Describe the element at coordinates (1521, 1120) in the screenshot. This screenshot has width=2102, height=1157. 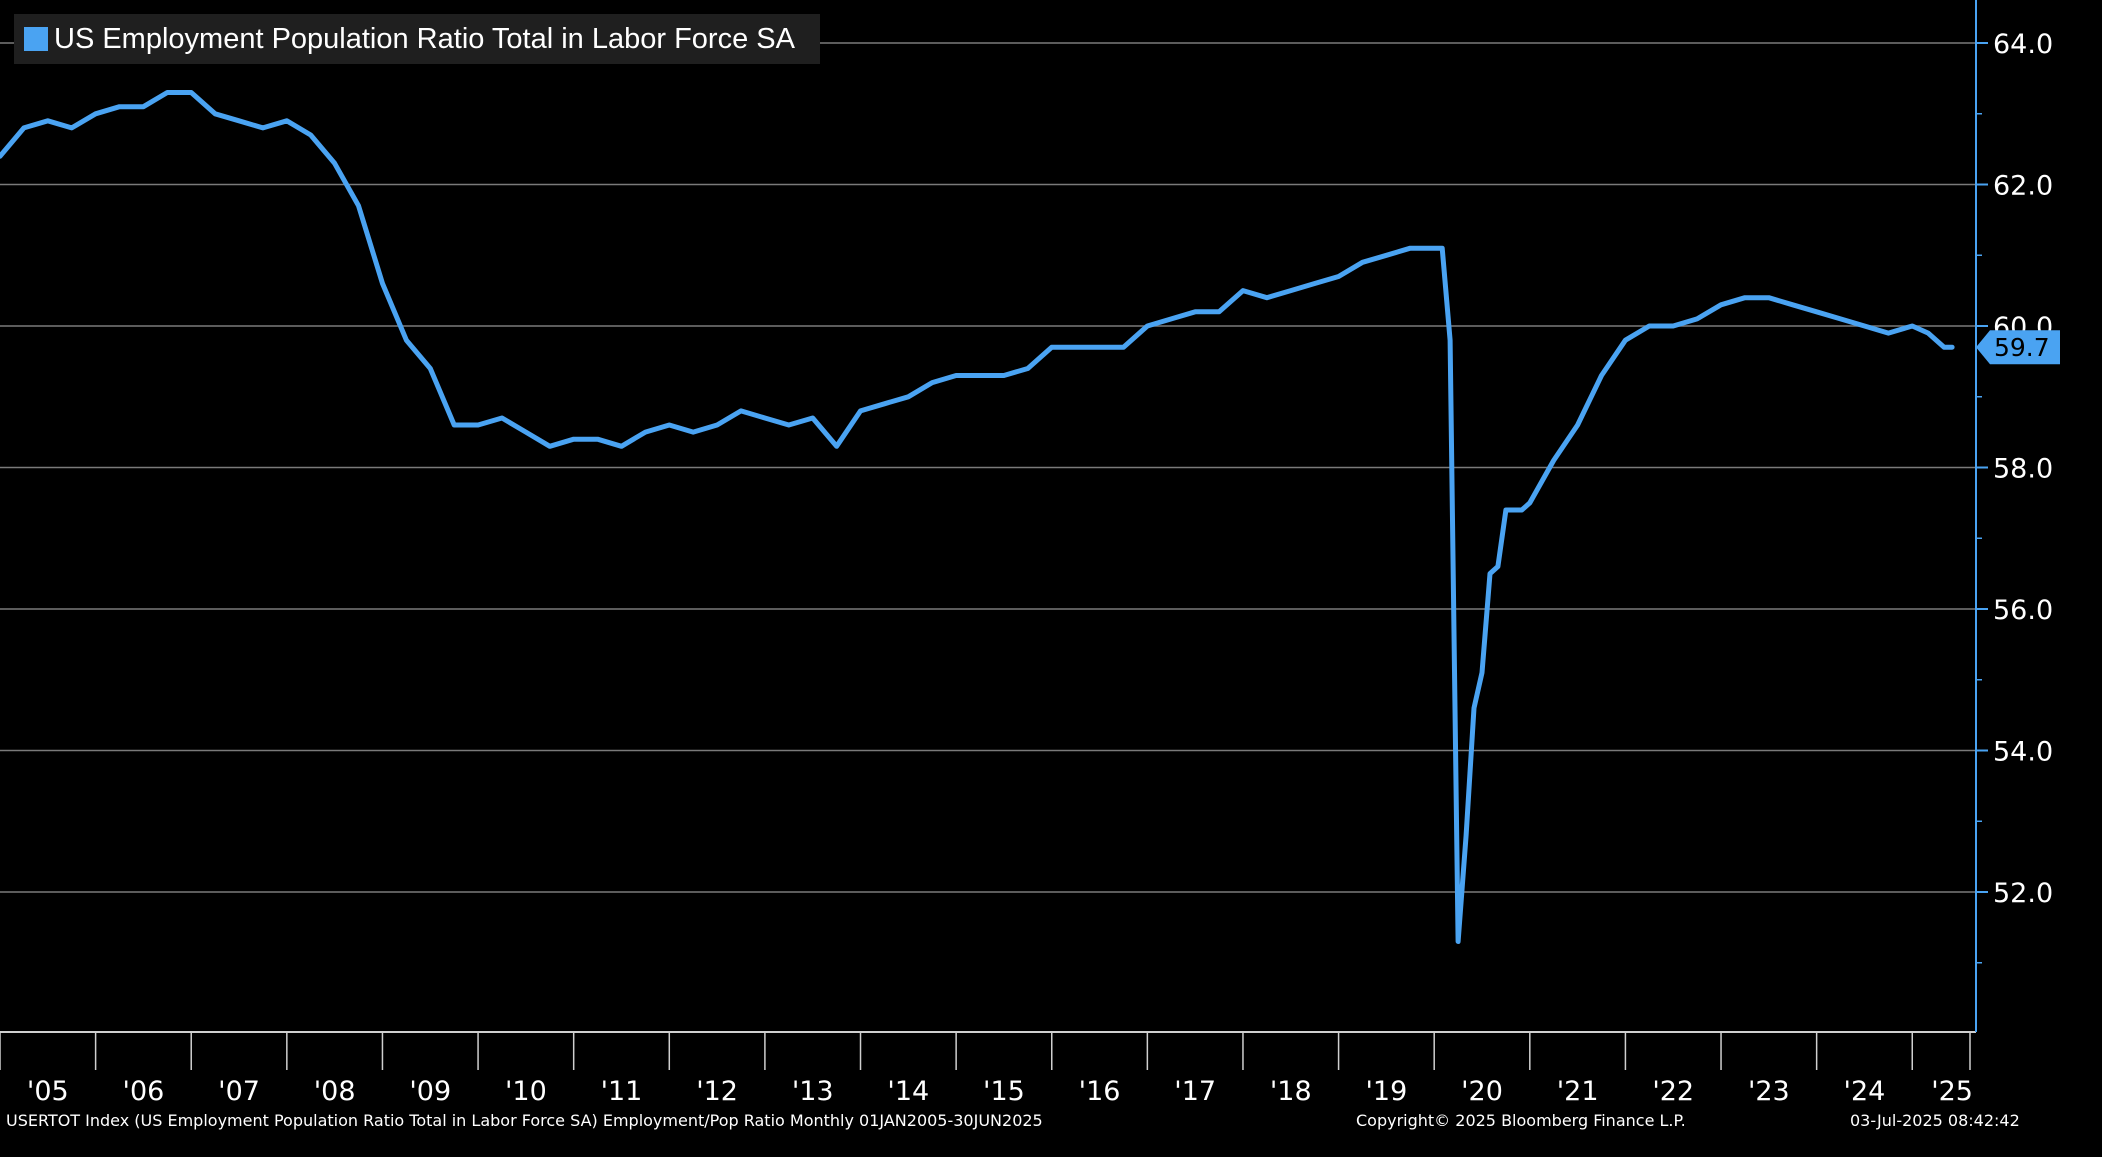
I see `footer-copyright: Copyright© 2025 Bloomberg Finance L.P.` at that location.